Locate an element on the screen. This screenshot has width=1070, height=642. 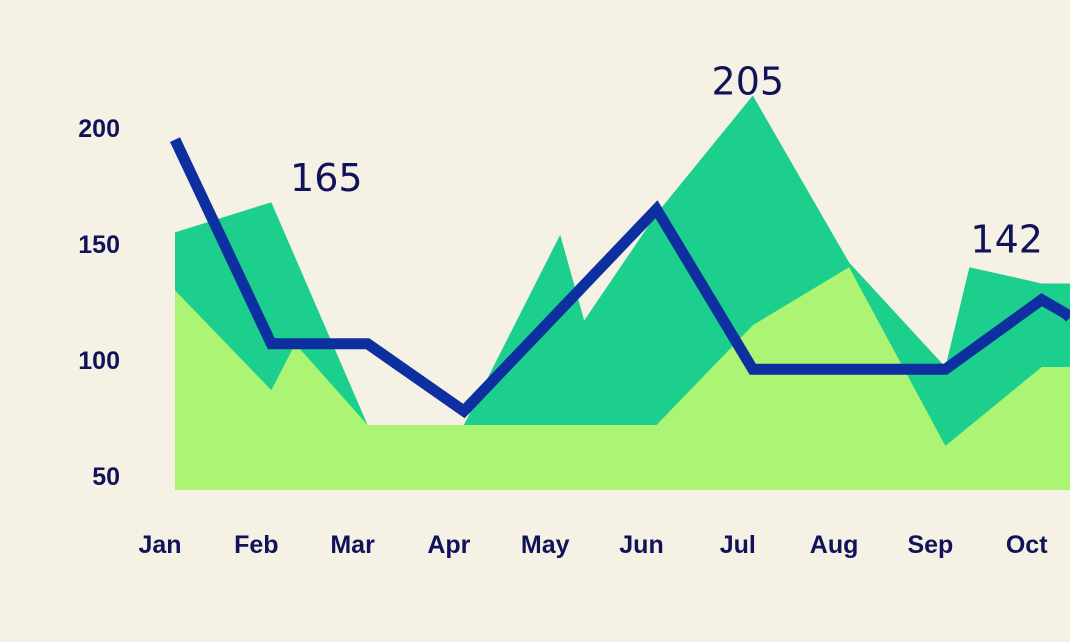
y-axis: 50 100 150 200 is located at coordinates (99, 303).